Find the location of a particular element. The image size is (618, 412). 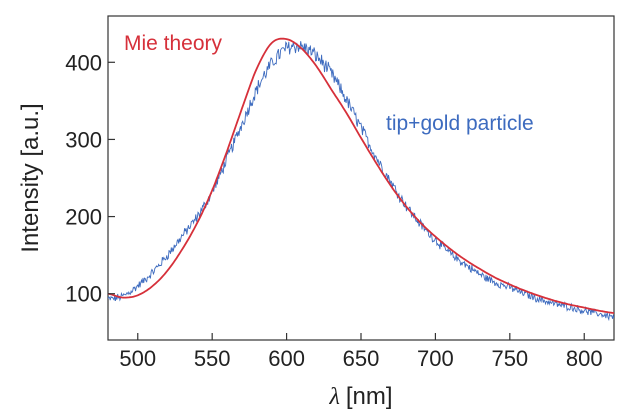

x-axis-unit: [nm] is located at coordinates (369, 396).